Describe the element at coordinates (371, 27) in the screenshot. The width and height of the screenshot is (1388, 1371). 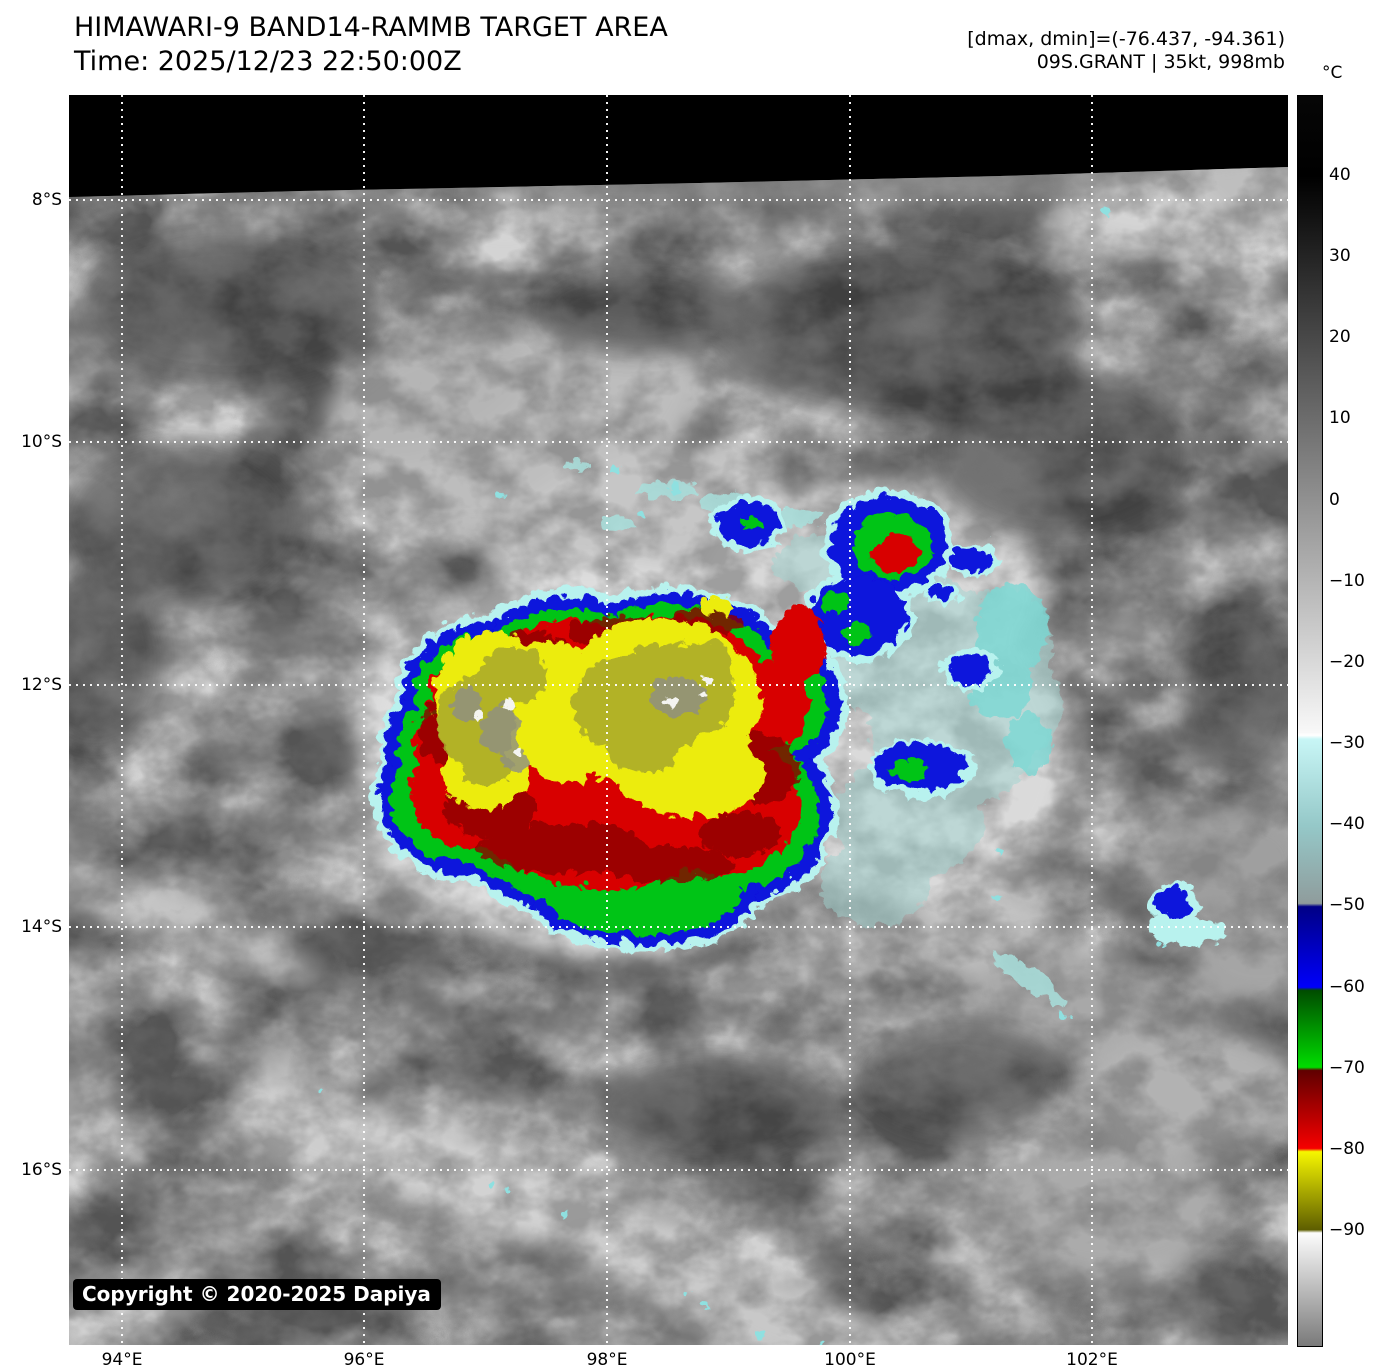
I see `page-title: HIMAWARI-9 BAND14-RAMMB TARGET AREA` at that location.